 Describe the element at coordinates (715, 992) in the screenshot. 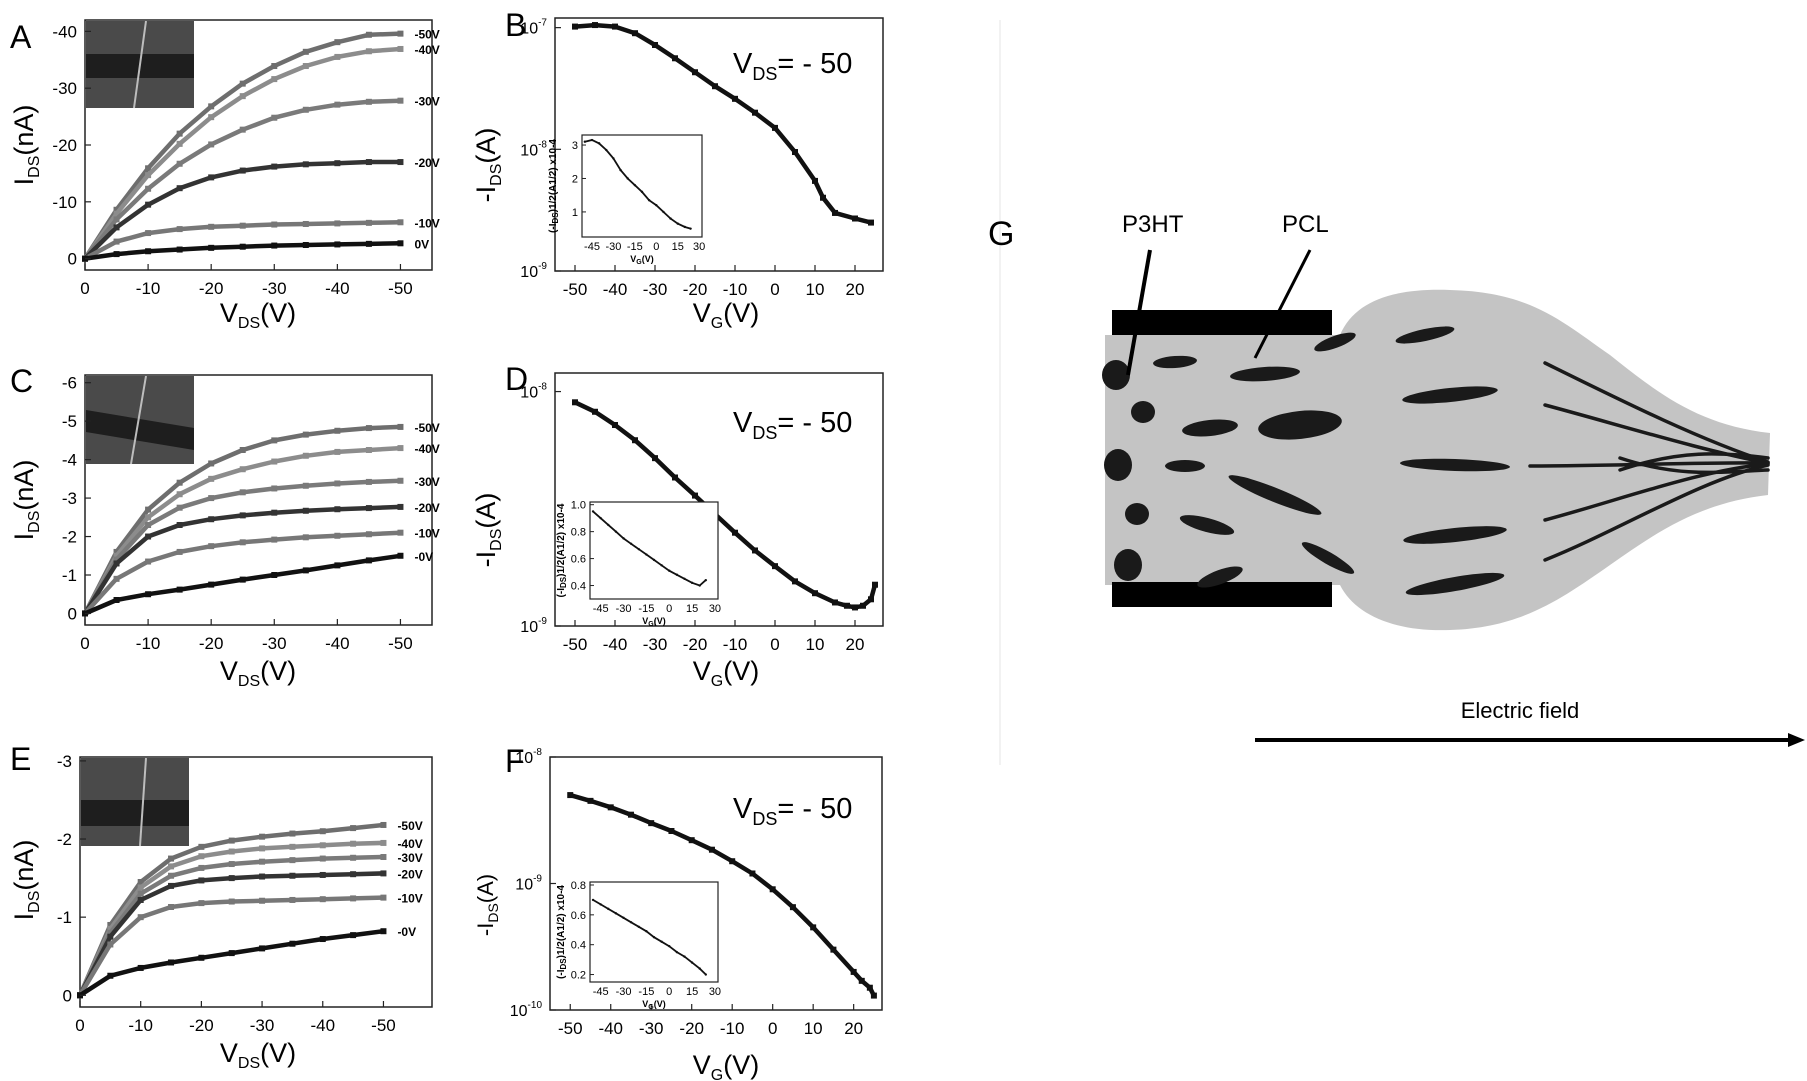

I see `inset-x-tick-label: 30` at that location.